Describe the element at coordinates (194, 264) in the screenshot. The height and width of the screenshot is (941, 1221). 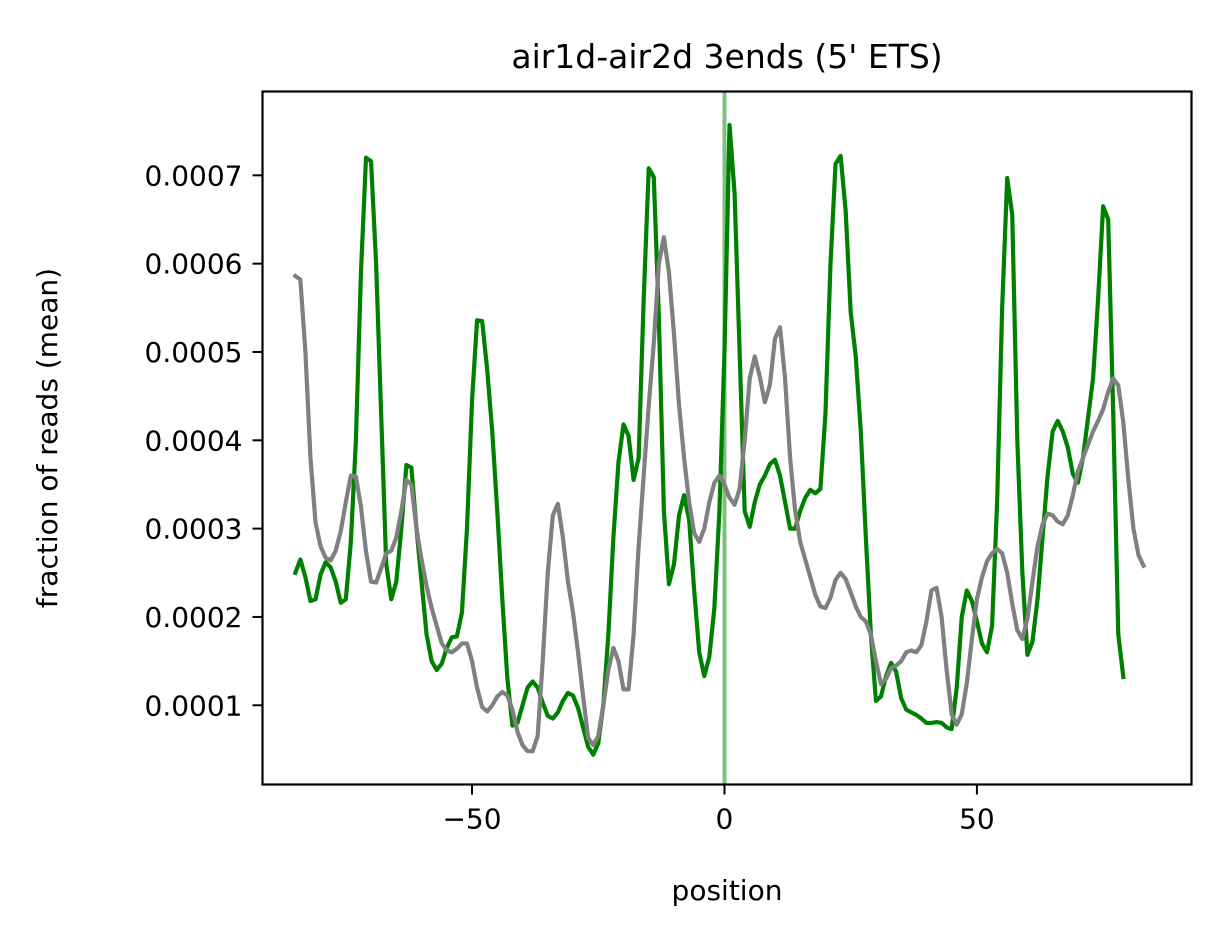
I see `y-tick-label: 0.0006` at that location.